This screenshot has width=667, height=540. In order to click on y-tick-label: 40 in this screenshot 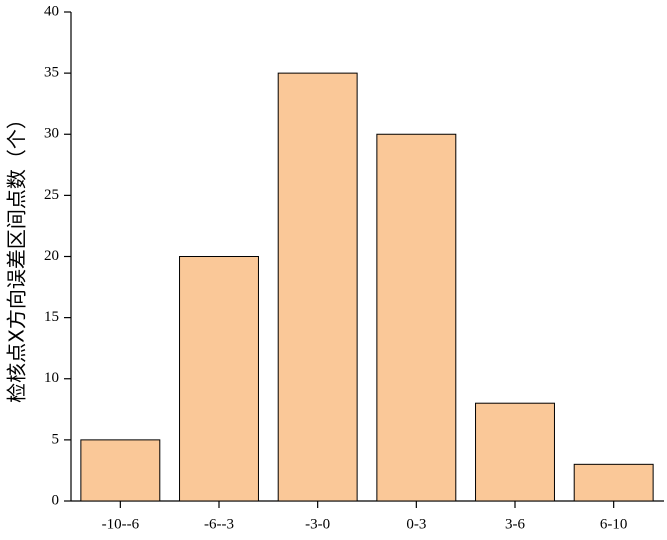, I will do `click(51, 11)`.